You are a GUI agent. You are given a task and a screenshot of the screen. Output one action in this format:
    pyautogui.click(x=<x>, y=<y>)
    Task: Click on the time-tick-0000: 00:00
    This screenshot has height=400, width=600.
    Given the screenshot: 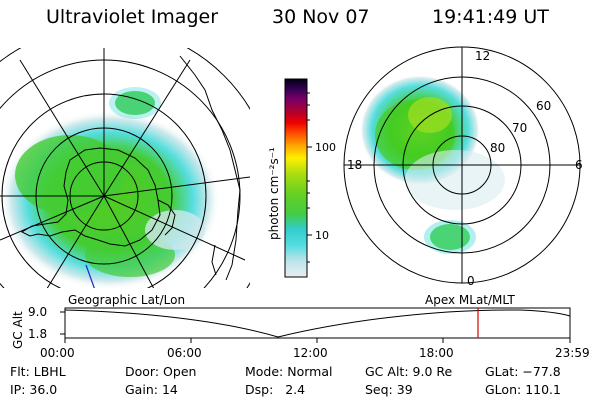 What is the action you would take?
    pyautogui.click(x=57, y=353)
    